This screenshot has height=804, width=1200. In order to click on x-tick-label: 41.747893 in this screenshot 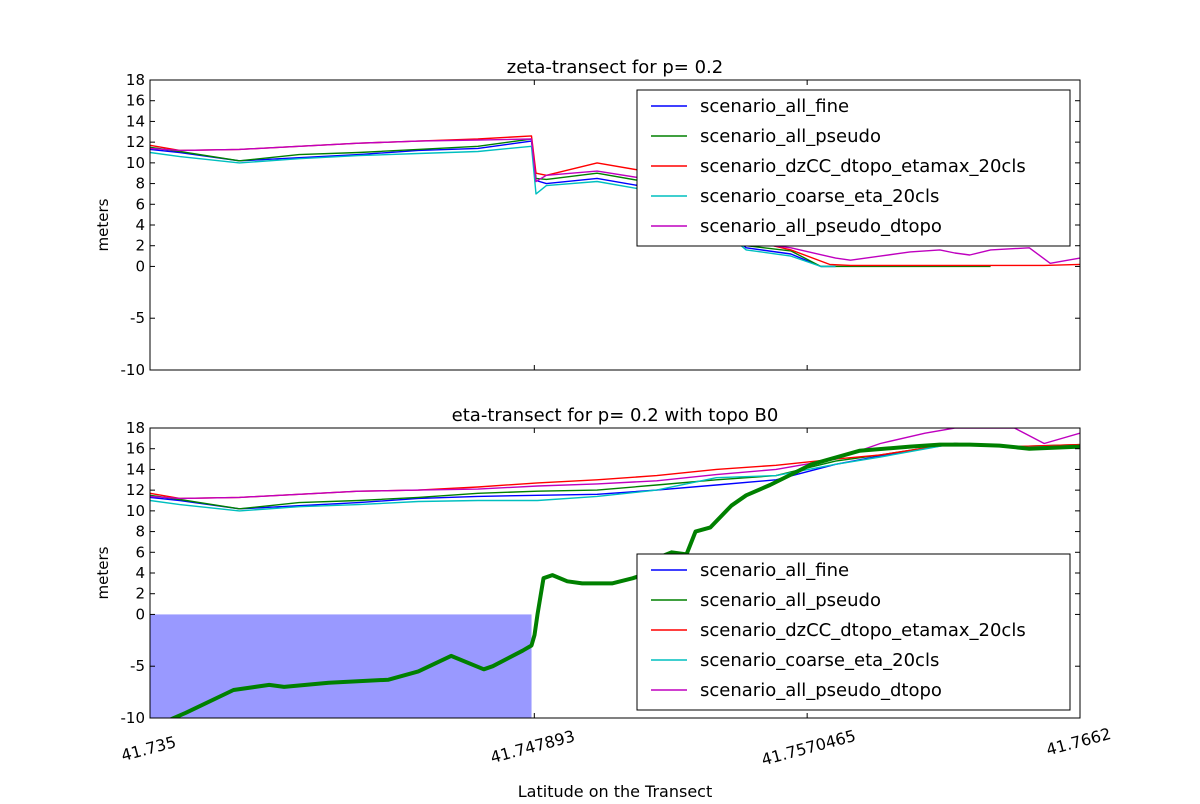, I will do `click(532, 746)`.